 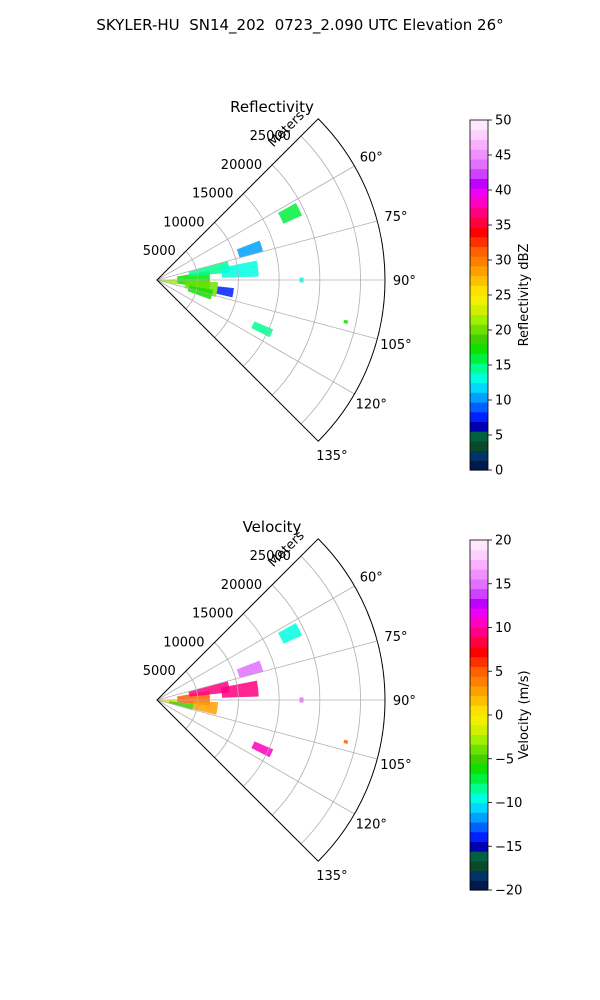 What do you see at coordinates (503, 191) in the screenshot?
I see `colorbar-tick-label: 40` at bounding box center [503, 191].